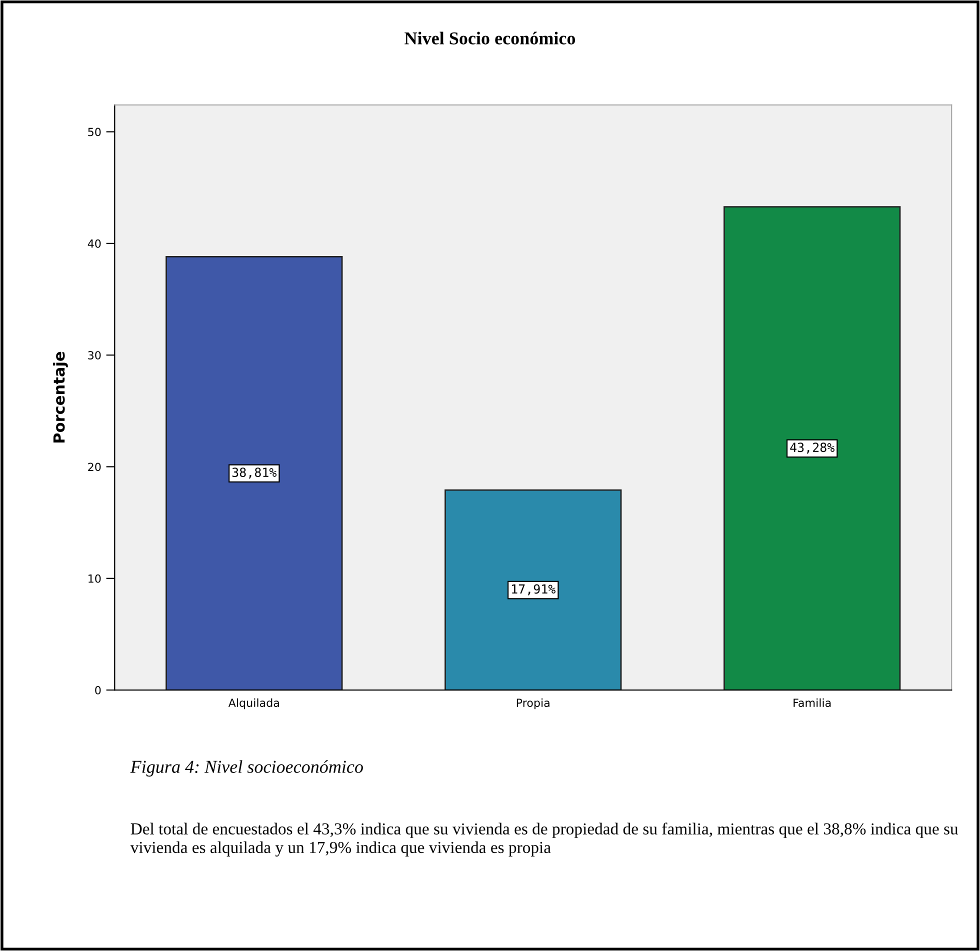 The height and width of the screenshot is (951, 980). I want to click on y-tick-label: 40, so click(94, 243).